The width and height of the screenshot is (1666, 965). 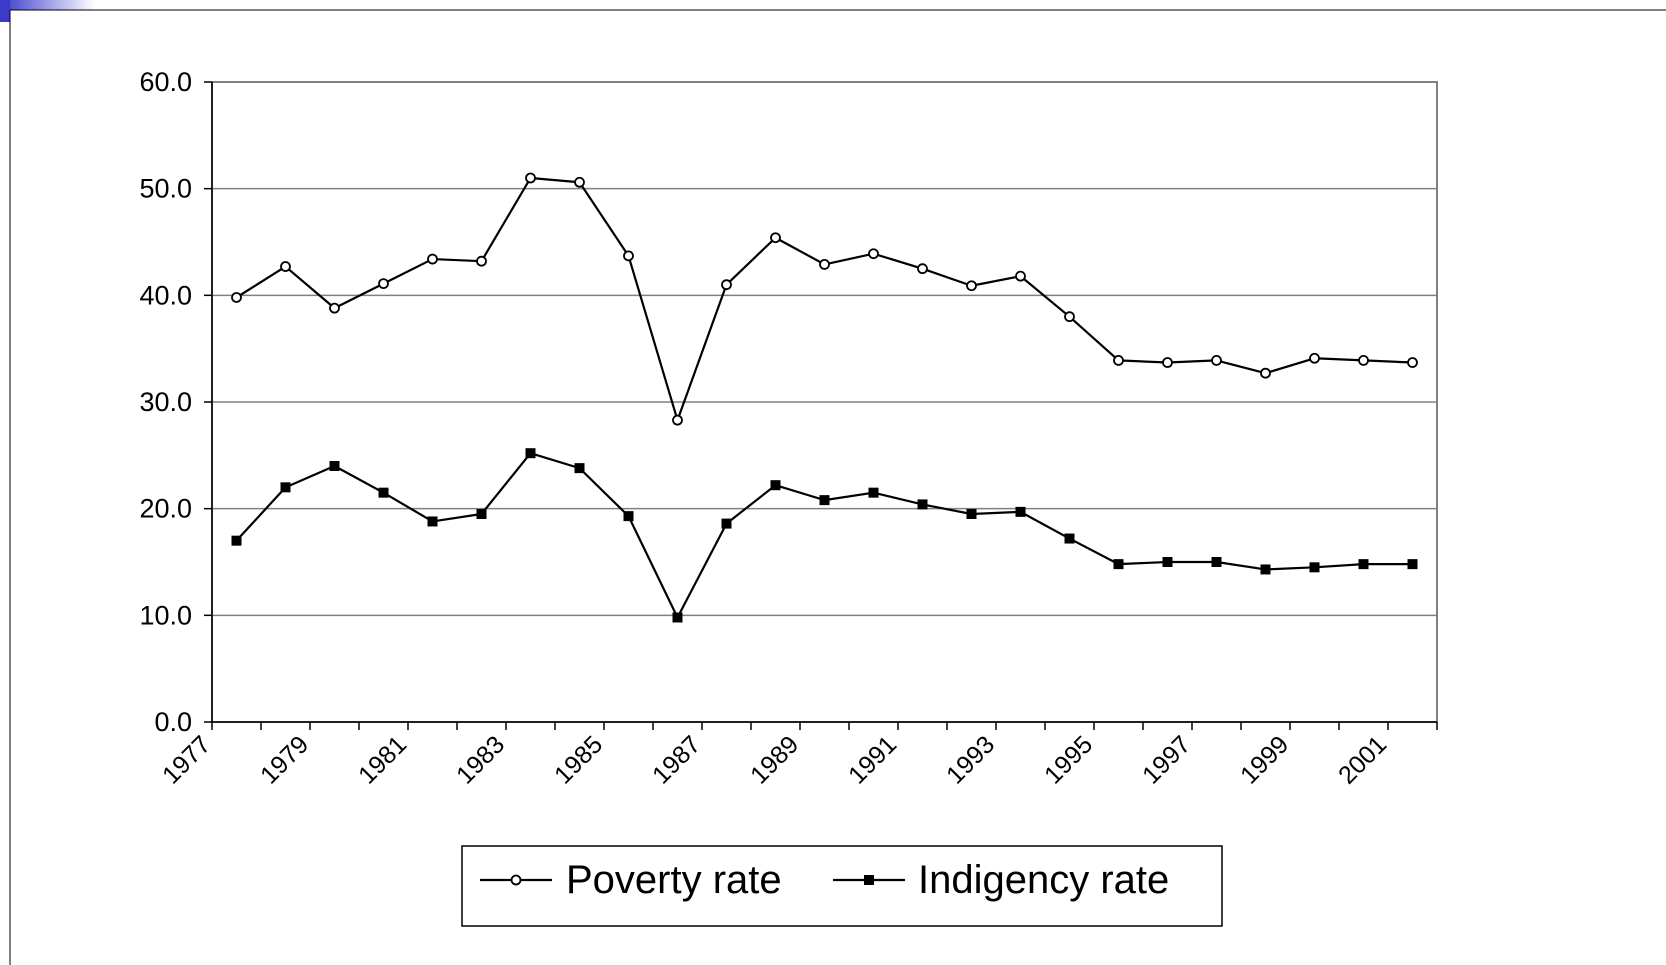 I want to click on legend: Poverty rate Indigency rate, so click(x=842, y=886).